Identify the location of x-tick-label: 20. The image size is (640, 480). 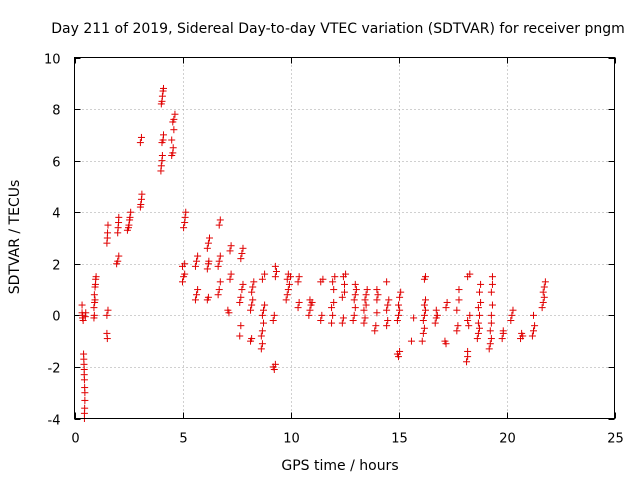
(507, 439).